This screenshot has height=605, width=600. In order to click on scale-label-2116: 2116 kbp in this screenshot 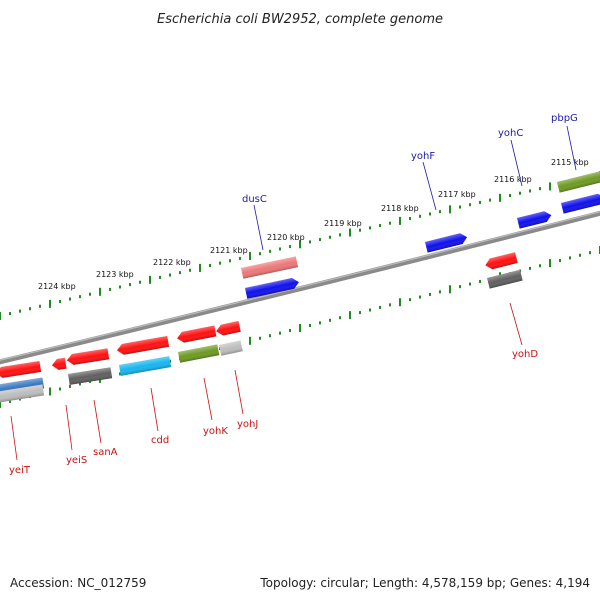, I will do `click(513, 179)`.